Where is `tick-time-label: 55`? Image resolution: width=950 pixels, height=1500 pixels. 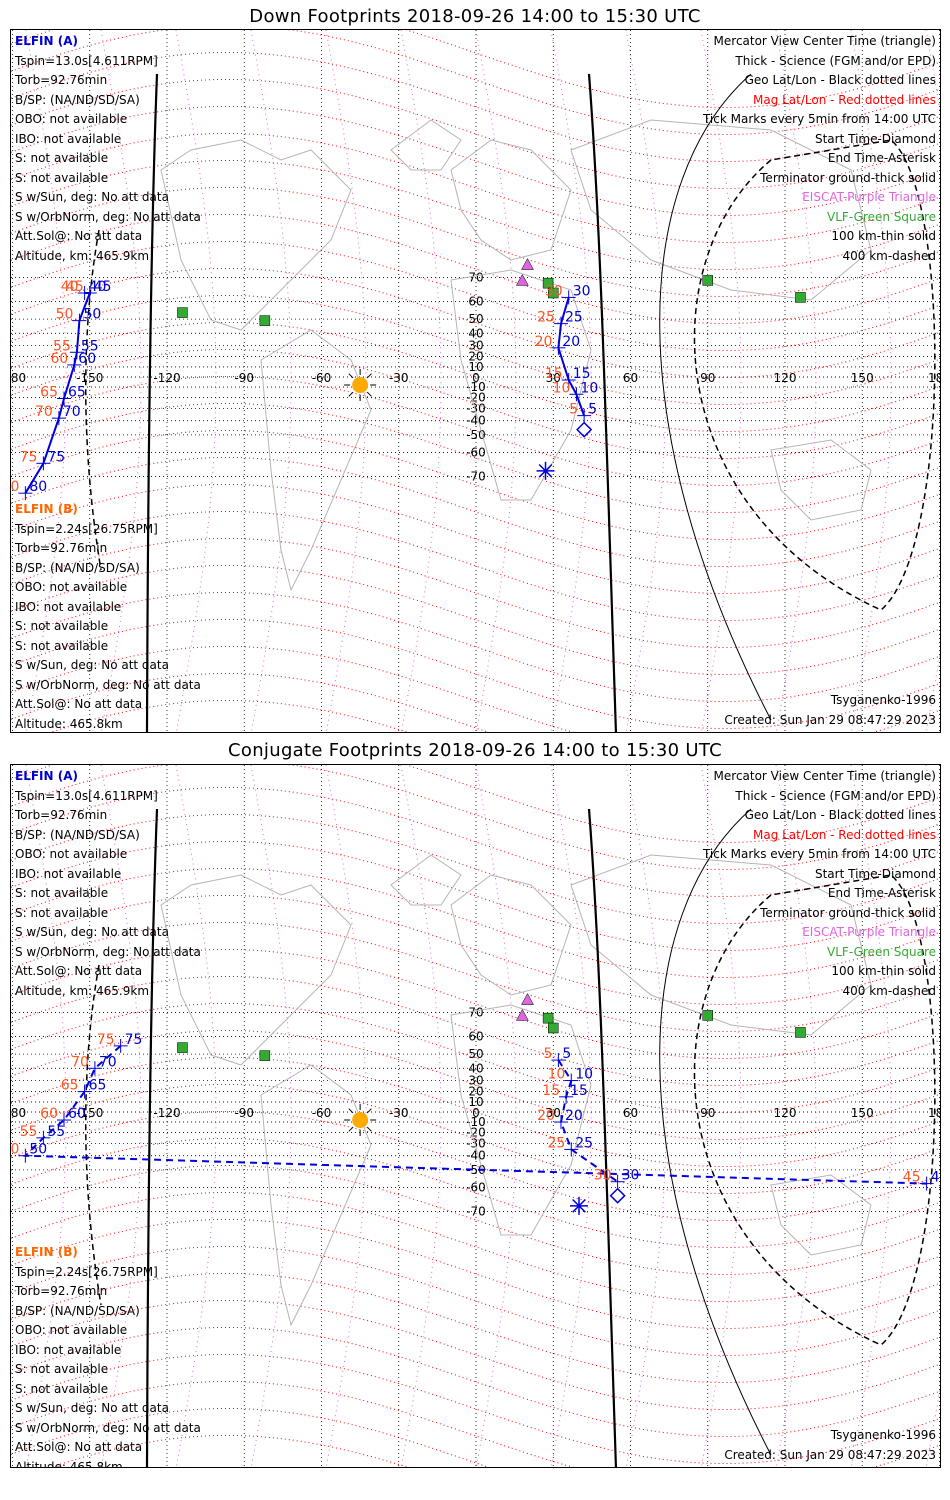 tick-time-label: 55 is located at coordinates (90, 346).